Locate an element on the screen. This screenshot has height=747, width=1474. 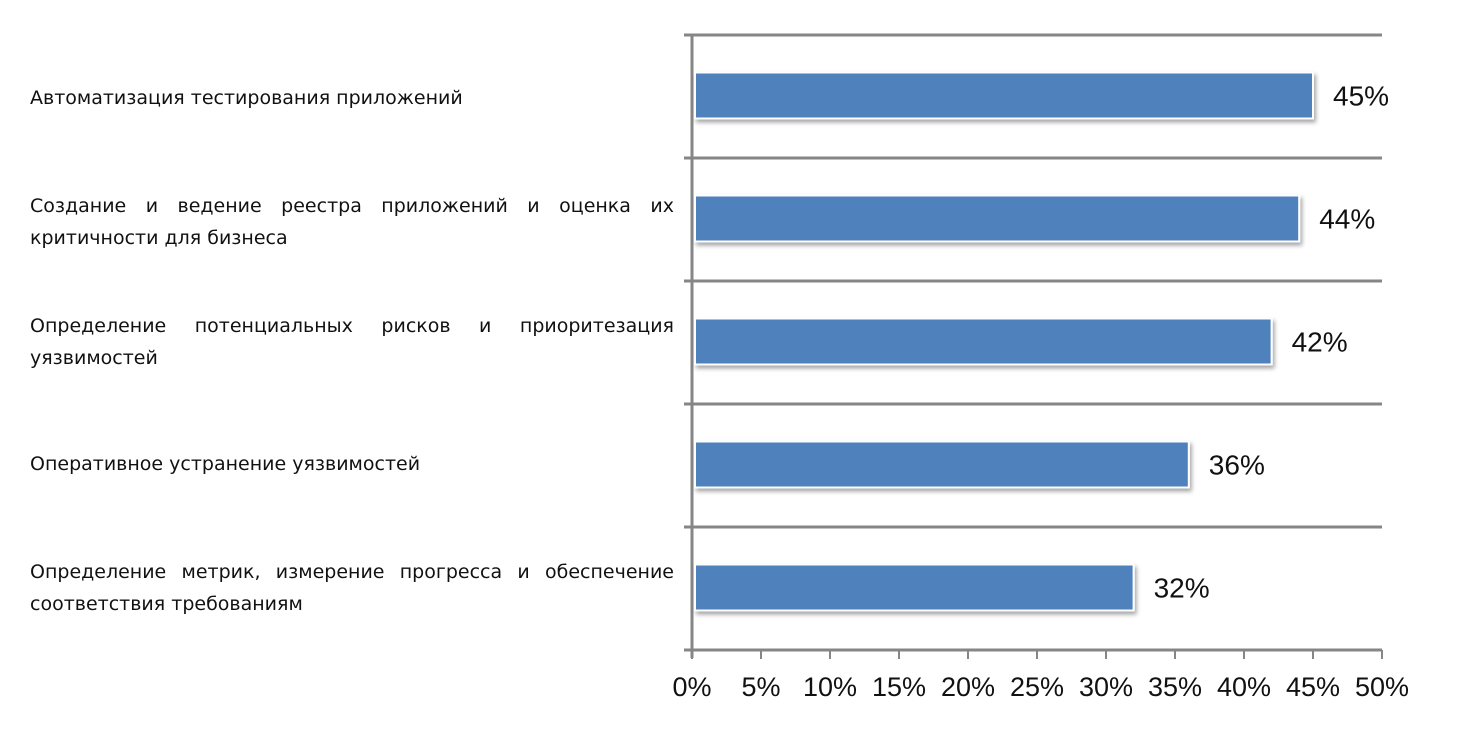
data-label: 32% is located at coordinates (1182, 588).